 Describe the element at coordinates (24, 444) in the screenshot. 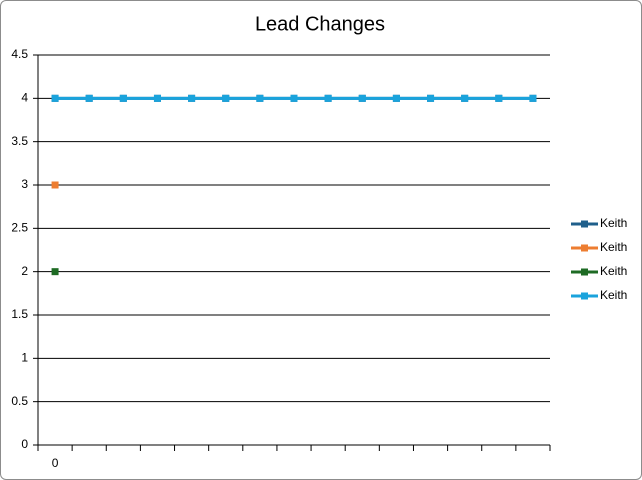

I see `y-tick-label: 0` at that location.